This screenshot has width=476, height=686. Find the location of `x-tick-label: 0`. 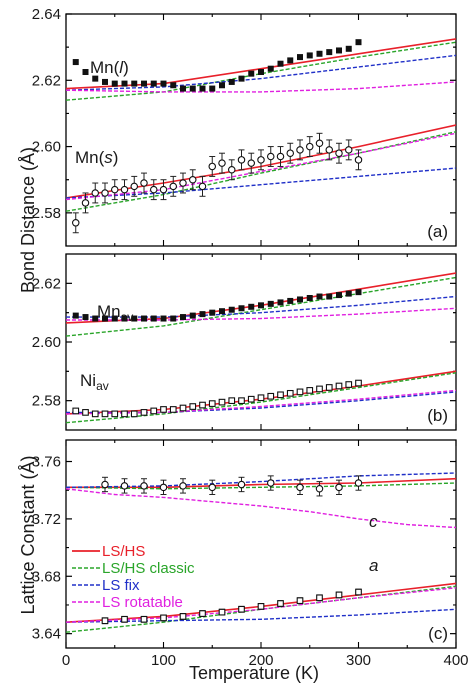

x-tick-label: 0 is located at coordinates (66, 660).